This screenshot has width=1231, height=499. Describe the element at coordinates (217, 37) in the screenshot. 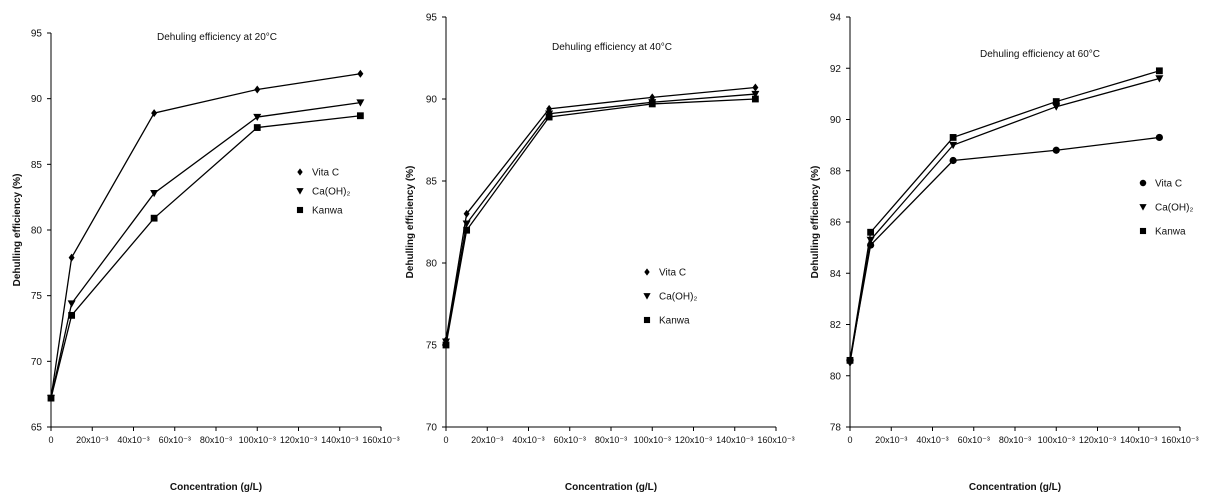

I see `chart-title: Dehuling efficiency at 20°C` at that location.